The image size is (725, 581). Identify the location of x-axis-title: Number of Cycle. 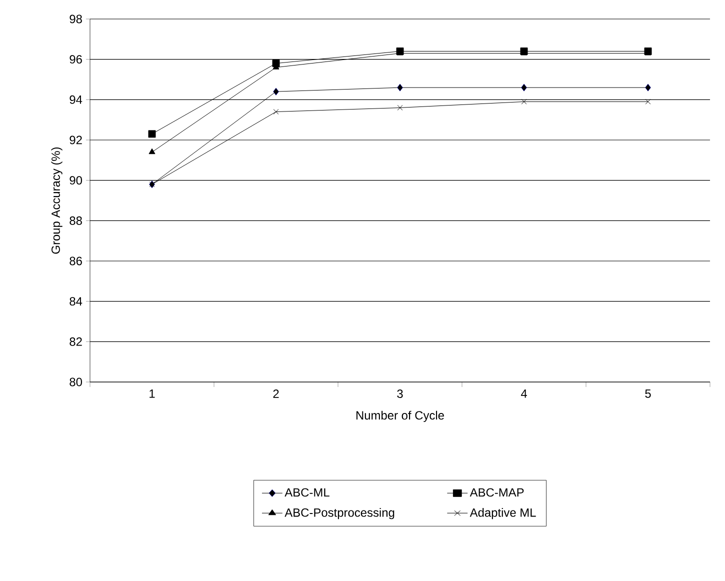
(400, 416).